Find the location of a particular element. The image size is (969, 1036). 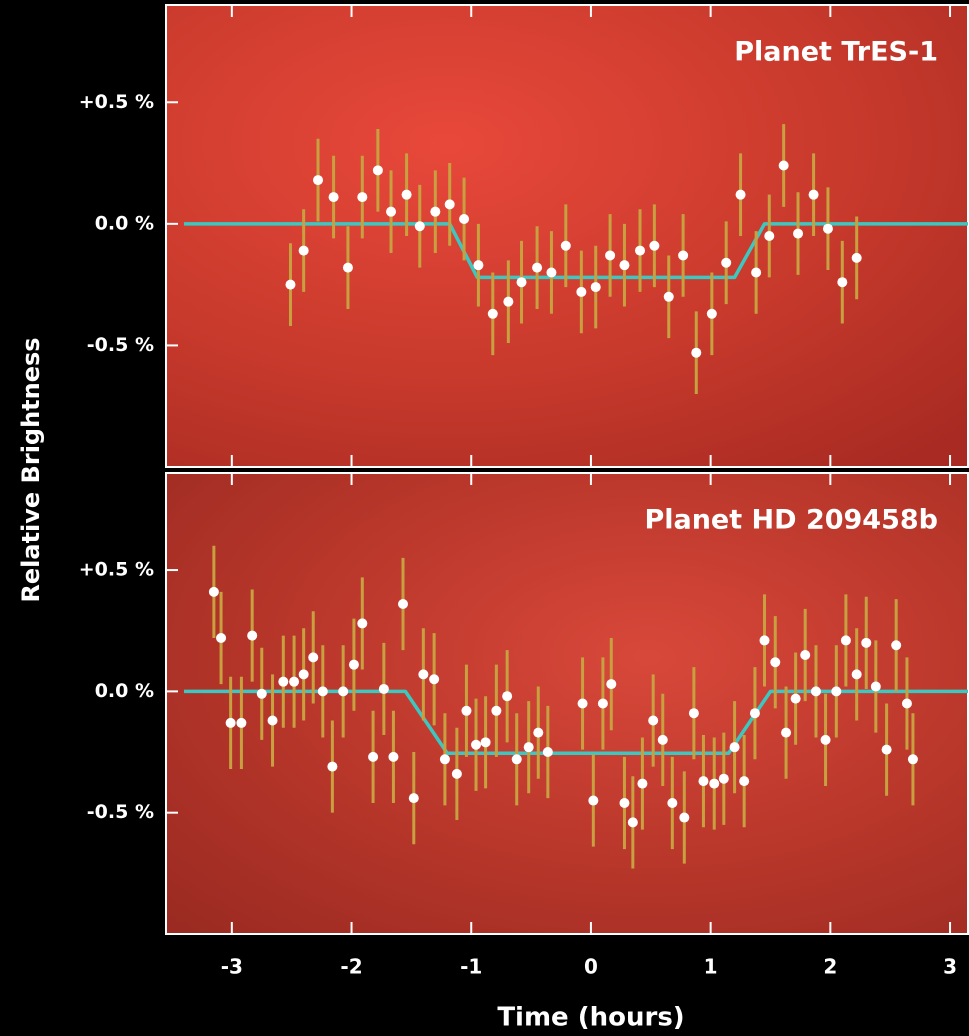

x-tick-label: -1 is located at coordinates (471, 967).